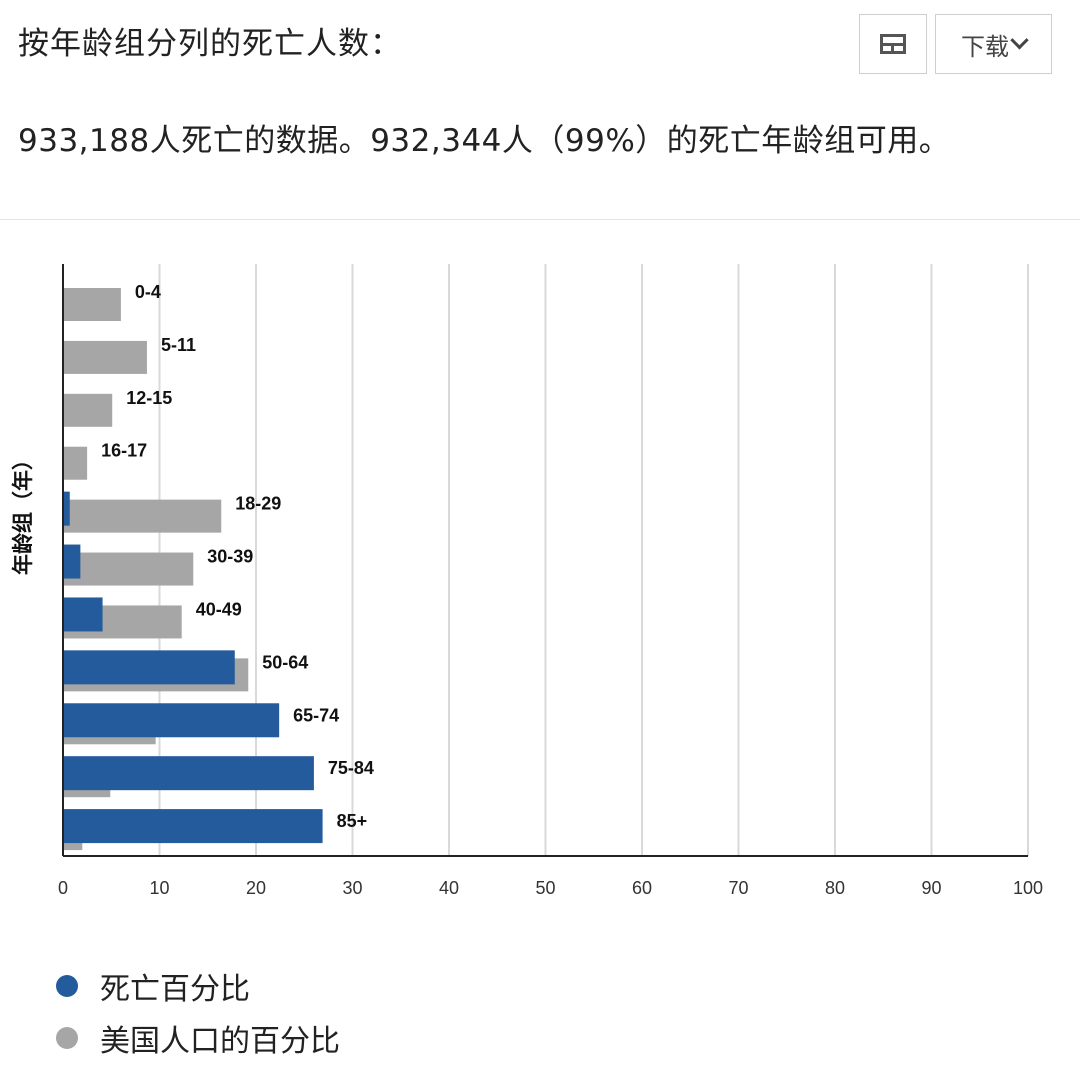 The image size is (1080, 1073). Describe the element at coordinates (484, 141) in the screenshot. I see `data-summary: 933,188人死亡的数据。932,344人（99%）的死亡年龄组可用。` at that location.